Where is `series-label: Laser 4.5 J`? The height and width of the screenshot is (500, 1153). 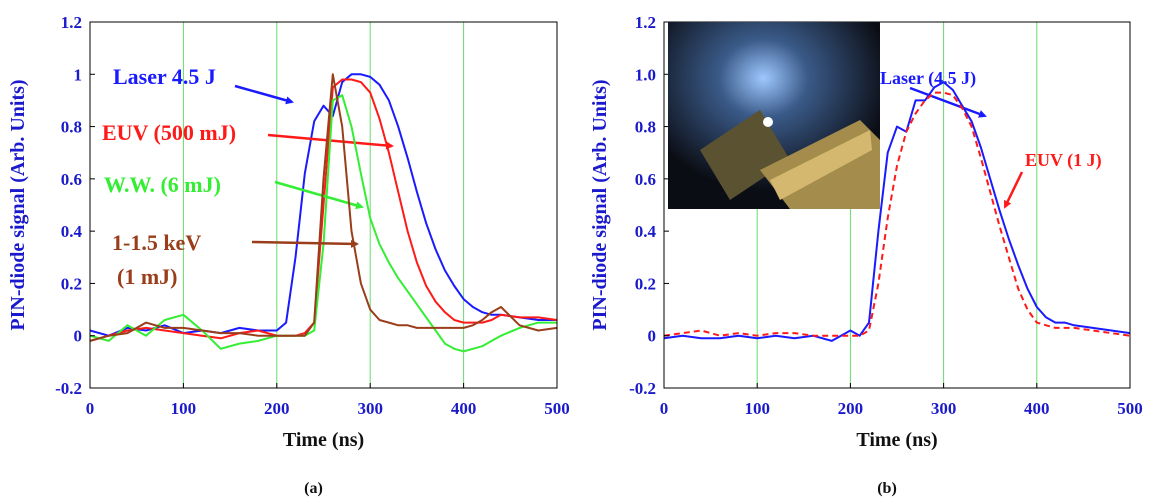 series-label: Laser 4.5 J is located at coordinates (164, 76).